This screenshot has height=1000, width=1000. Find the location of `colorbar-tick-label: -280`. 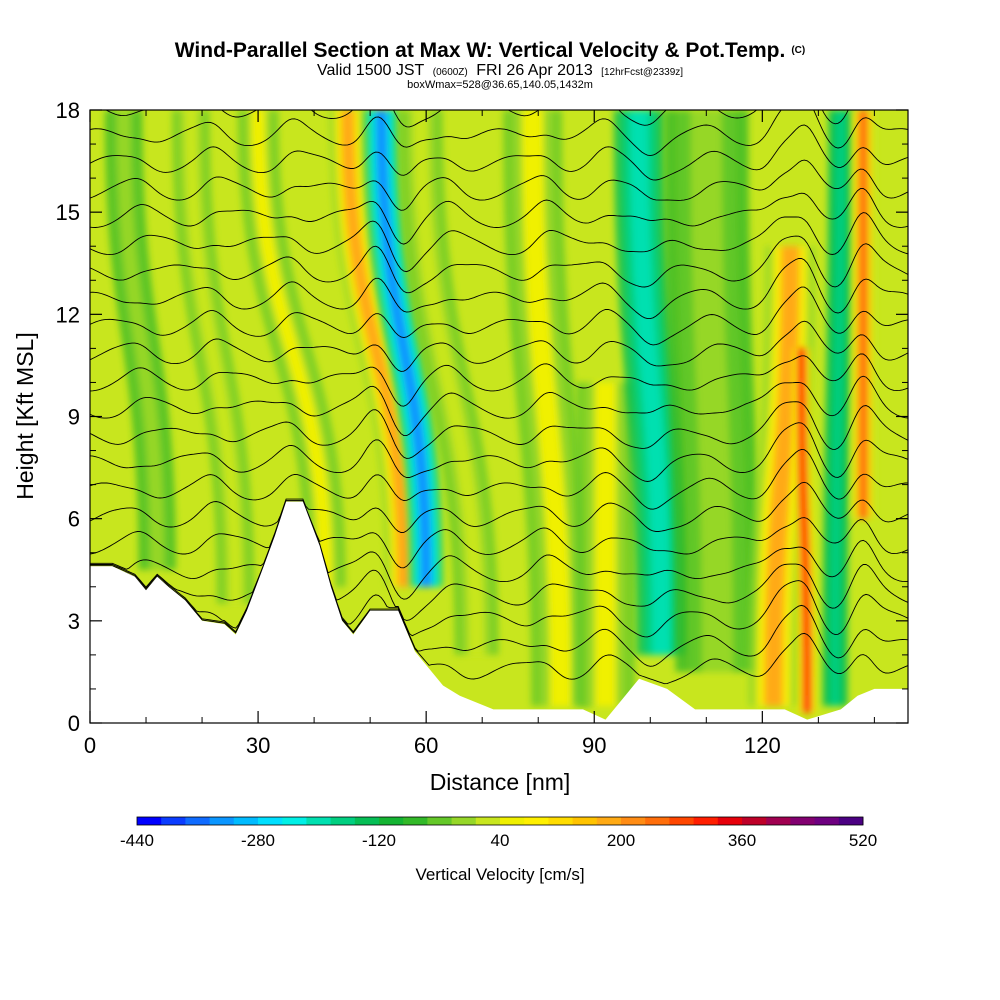

colorbar-tick-label: -280 is located at coordinates (258, 840).